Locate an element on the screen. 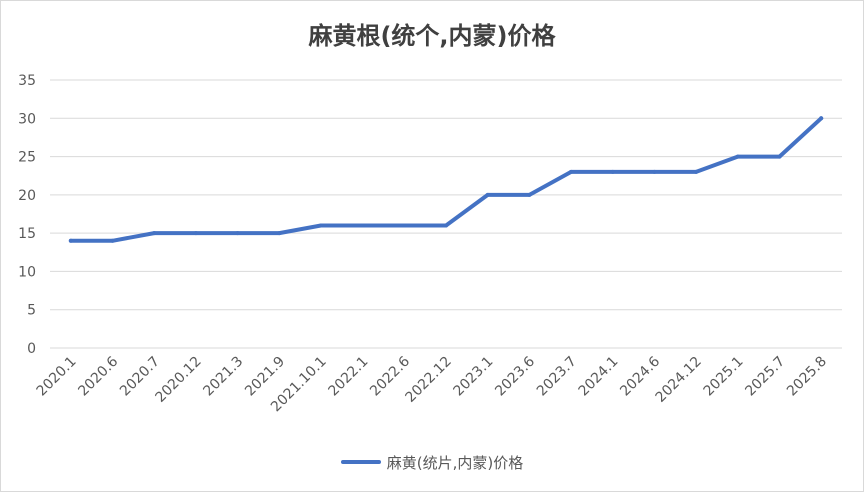  y-tick-label: 10 is located at coordinates (27, 272).